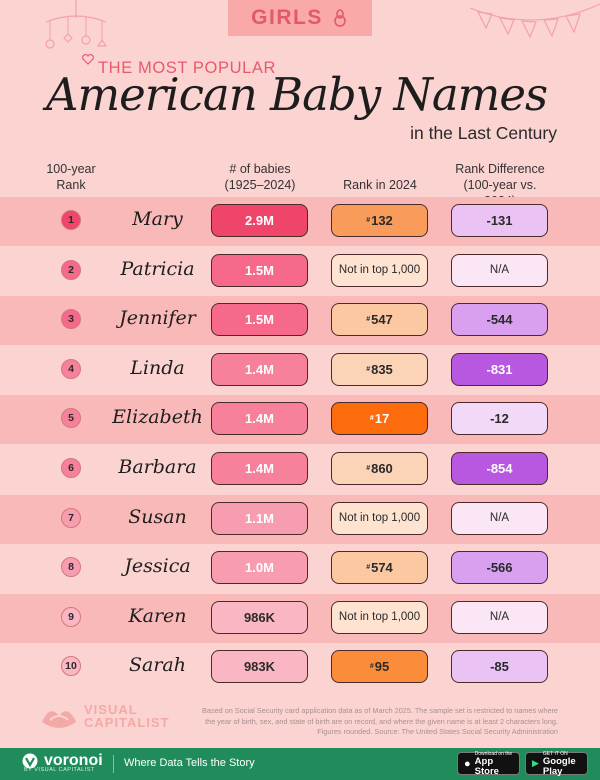 This screenshot has height=780, width=600. What do you see at coordinates (157, 467) in the screenshot?
I see `baby-name: Barbara` at bounding box center [157, 467].